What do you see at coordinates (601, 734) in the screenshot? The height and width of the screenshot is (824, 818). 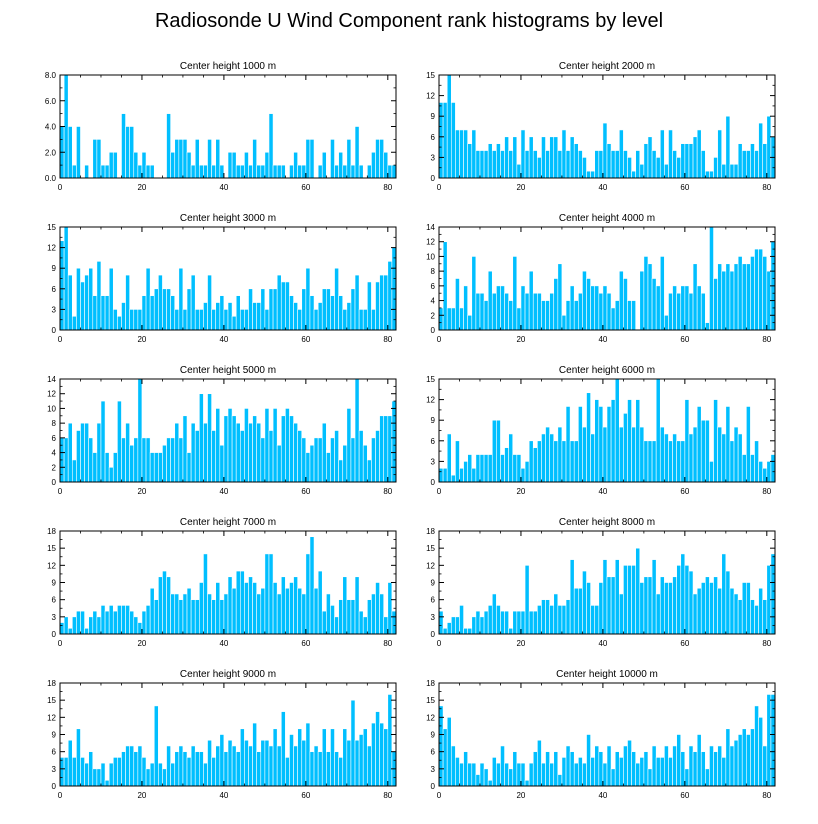 I see `histogram-panel: Center height 10000 m 0 20 40 60 80 0 3 6 9 12 15 18` at bounding box center [601, 734].